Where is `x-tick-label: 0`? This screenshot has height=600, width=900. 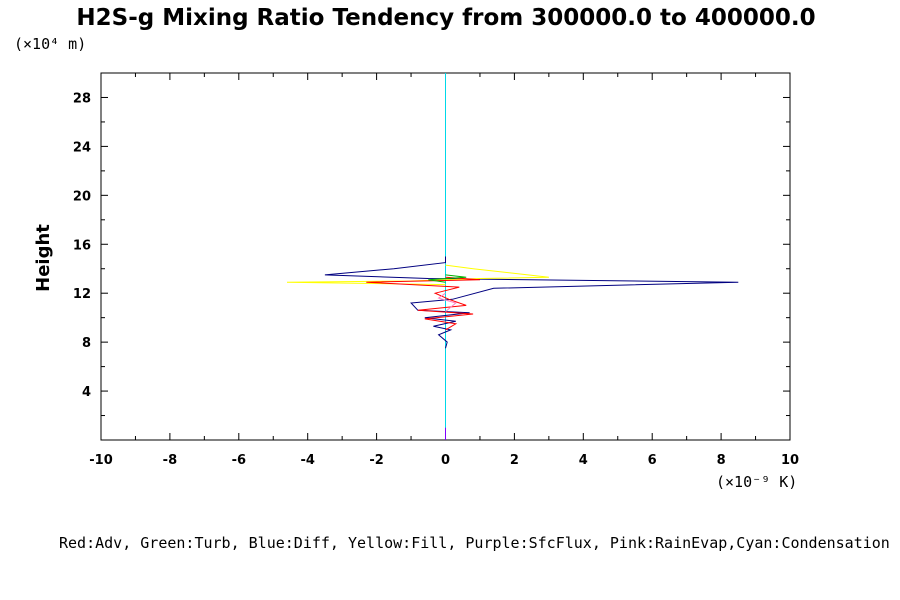
x-tick-label: 0 is located at coordinates (445, 460).